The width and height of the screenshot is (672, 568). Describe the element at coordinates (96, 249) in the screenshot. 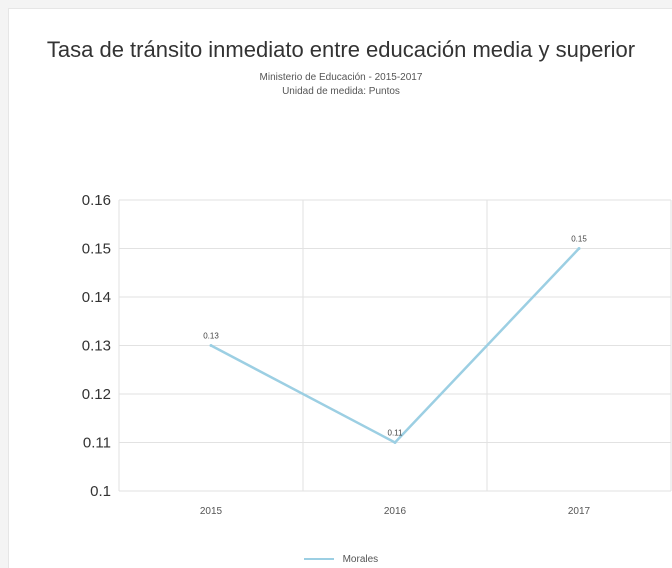

I see `y-tick-label: 0.15` at that location.